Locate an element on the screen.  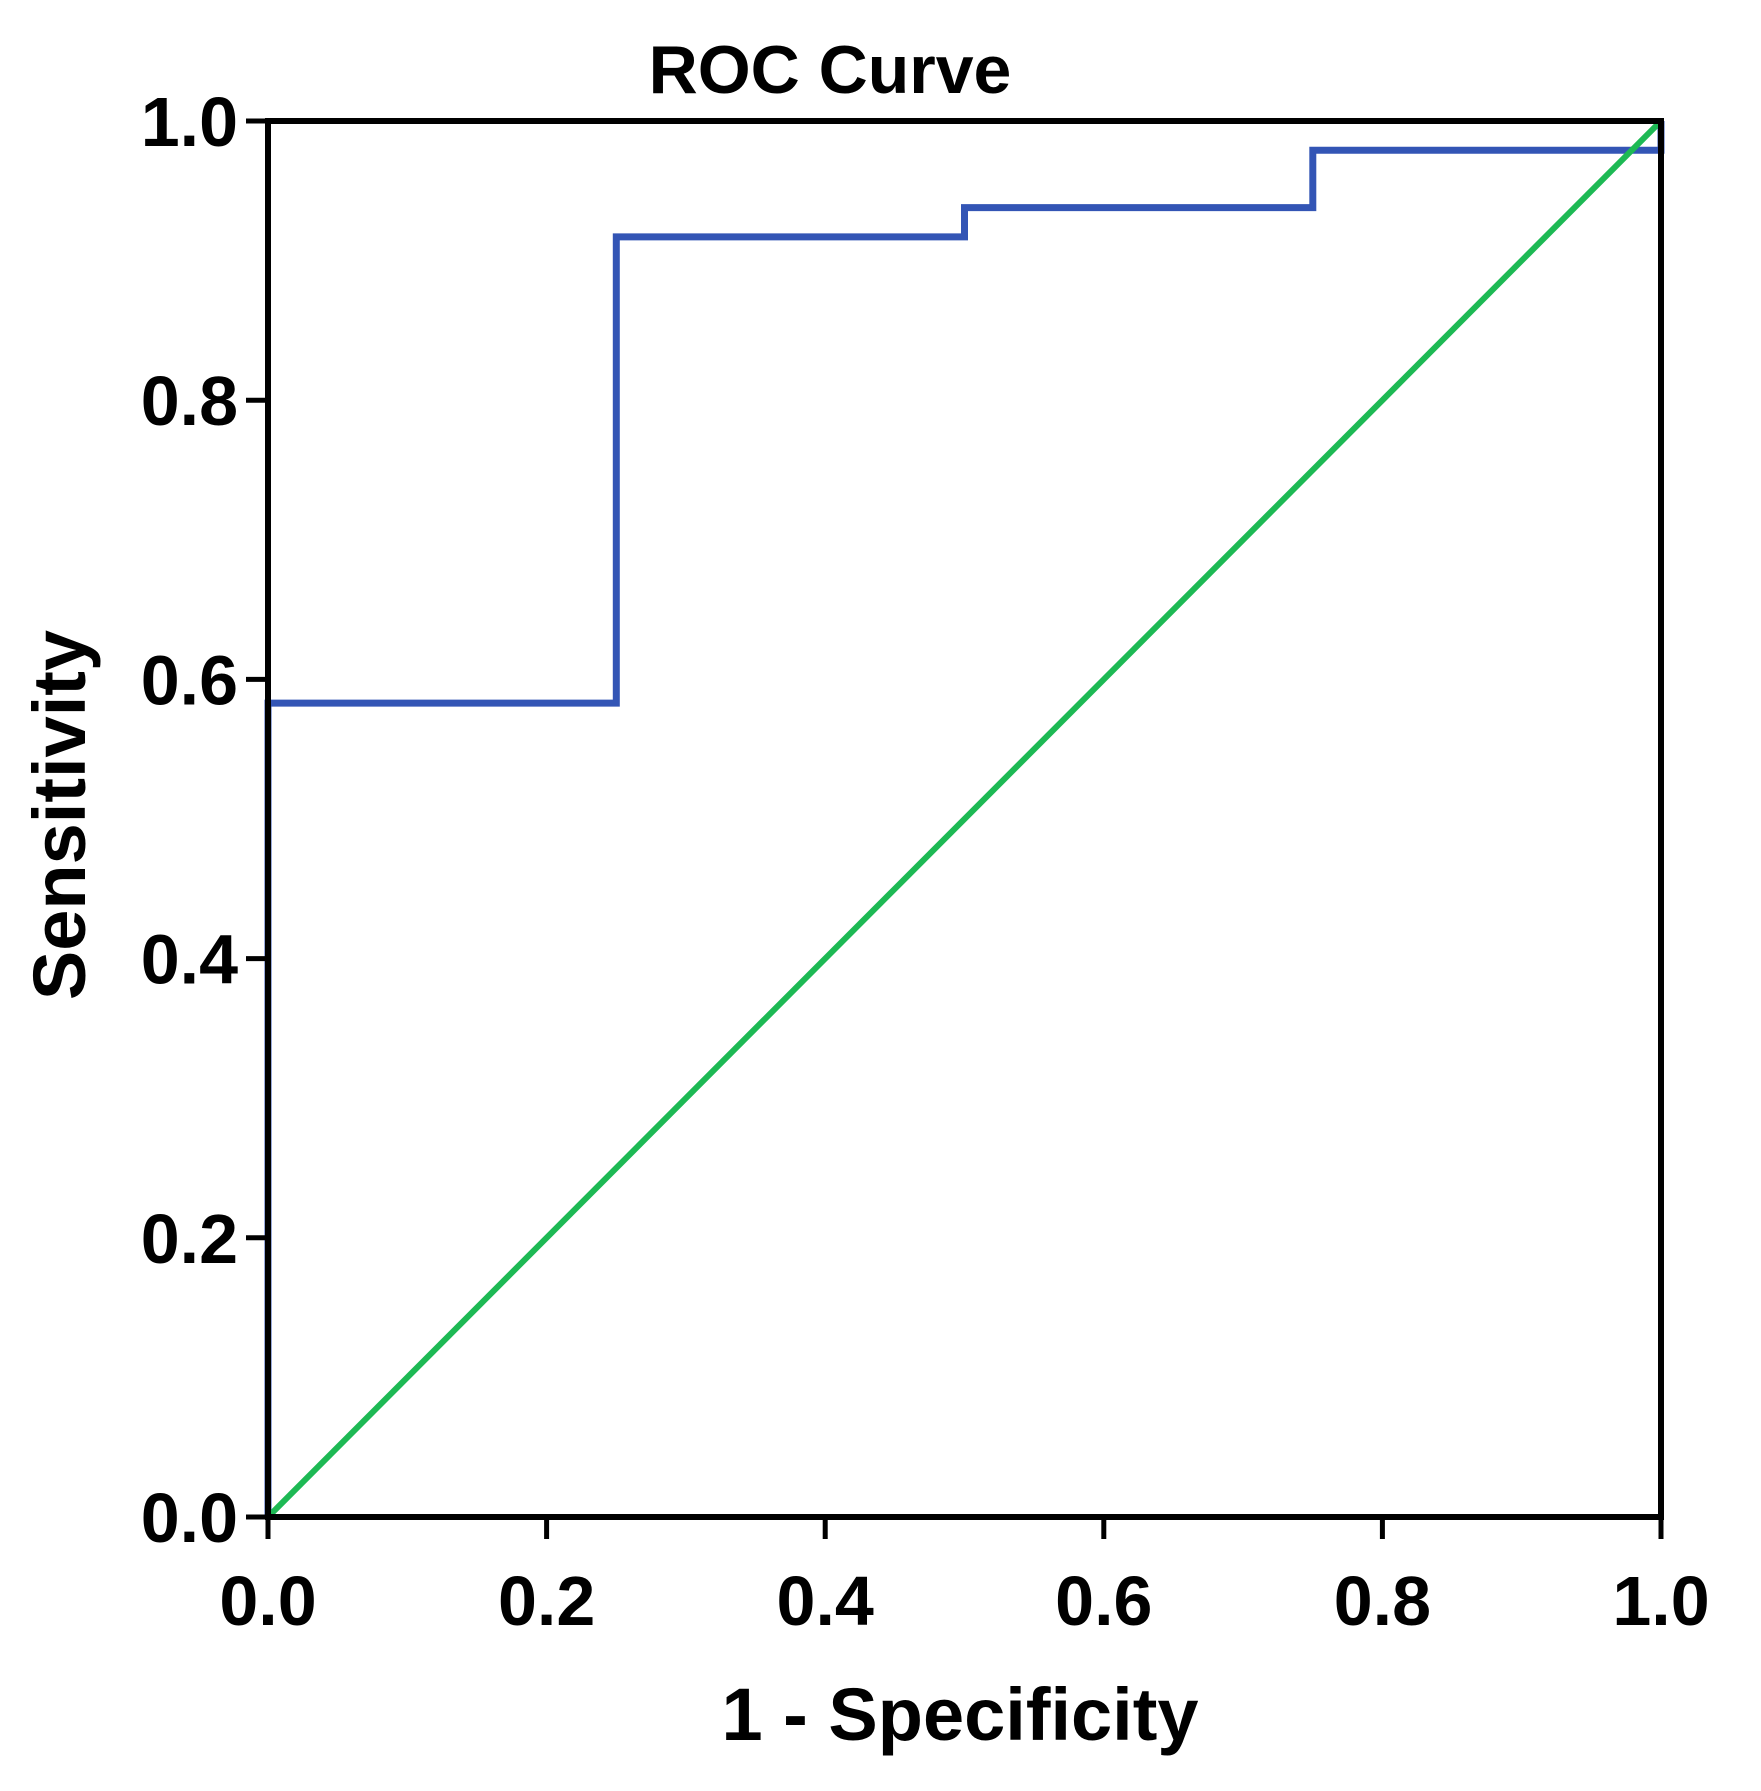
x-tick-label: 0.2 is located at coordinates (546, 1601).